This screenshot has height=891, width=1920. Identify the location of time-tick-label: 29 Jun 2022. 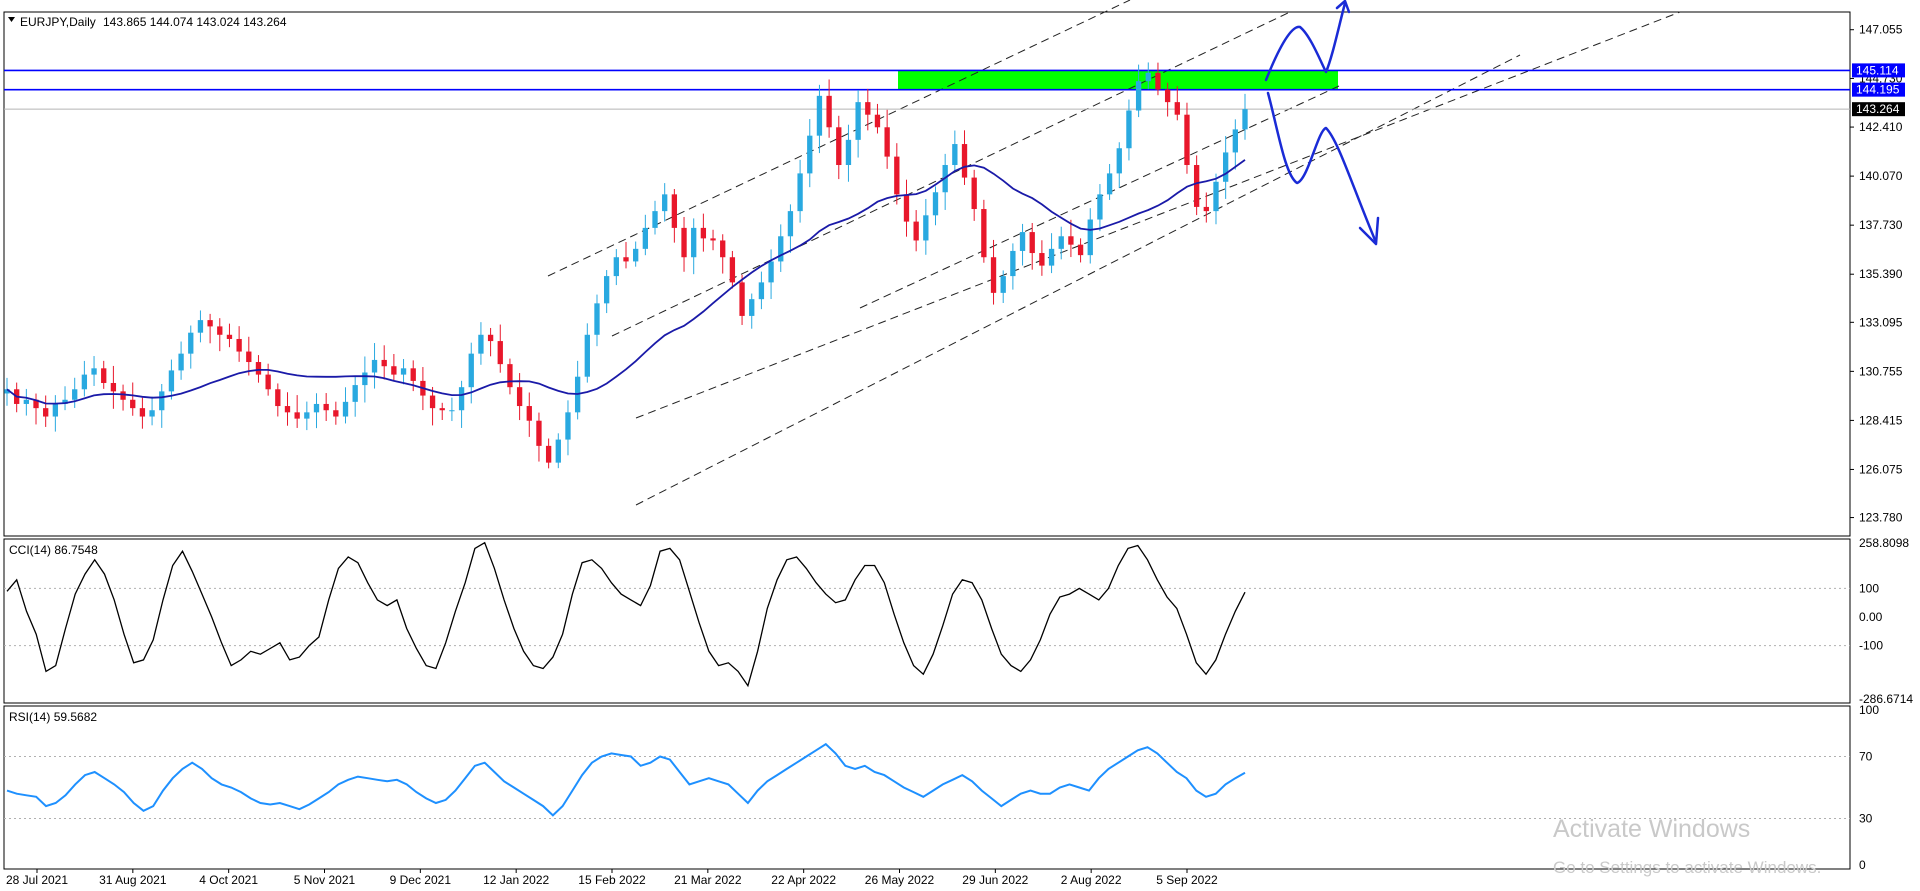
(995, 880).